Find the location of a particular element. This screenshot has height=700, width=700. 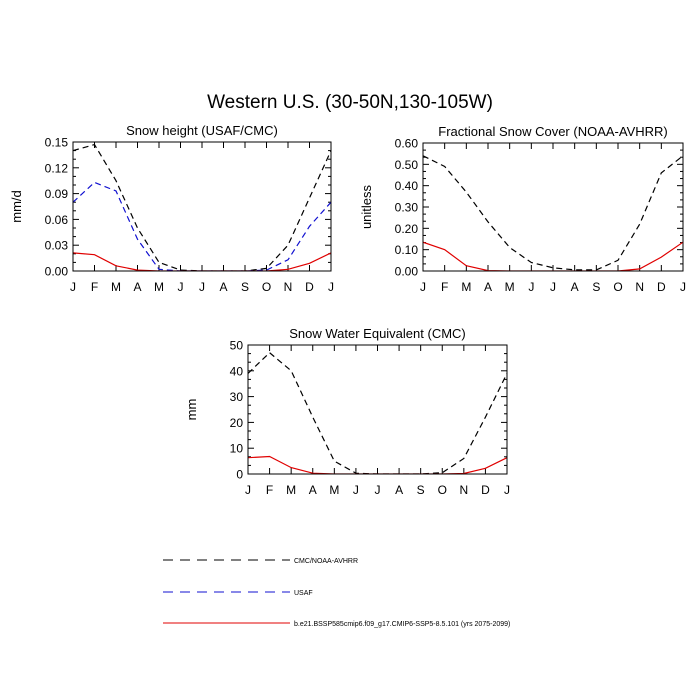

y-tick-label: 40 is located at coordinates (237, 371).